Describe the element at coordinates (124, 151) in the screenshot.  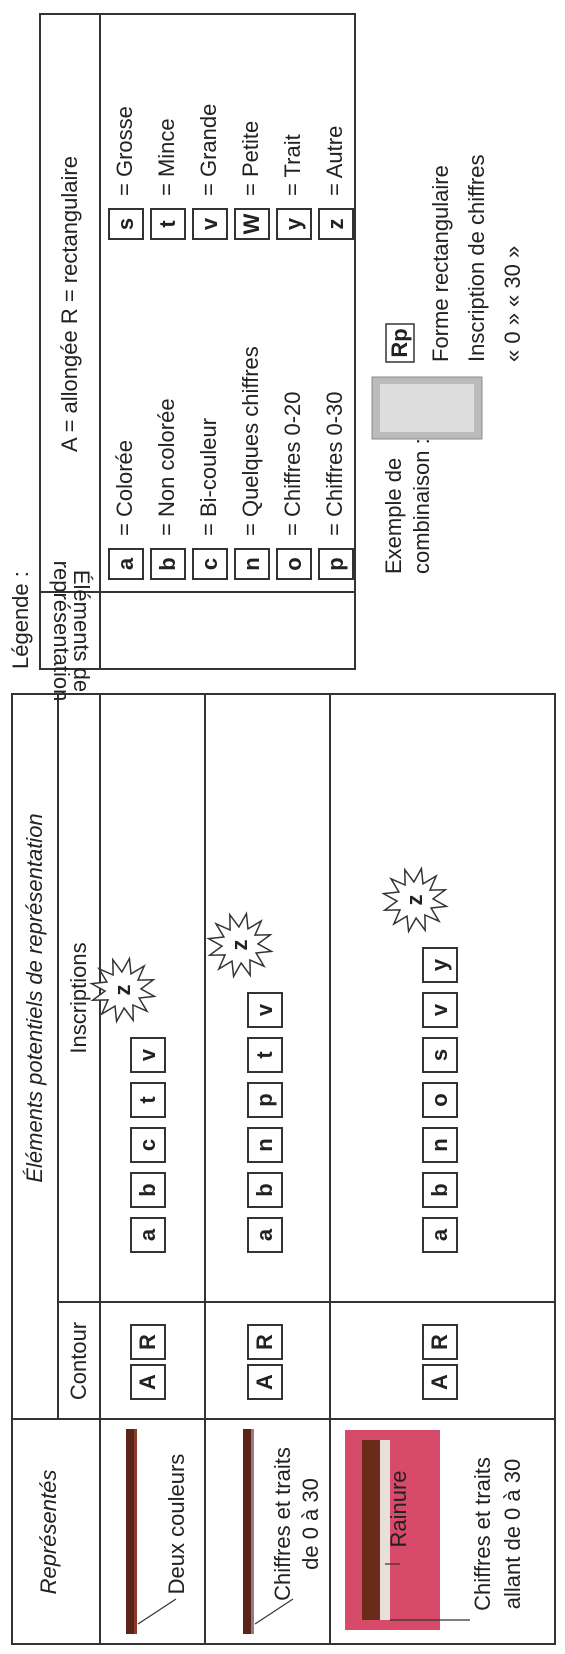
I see `legend-meaning: = Grosse` at that location.